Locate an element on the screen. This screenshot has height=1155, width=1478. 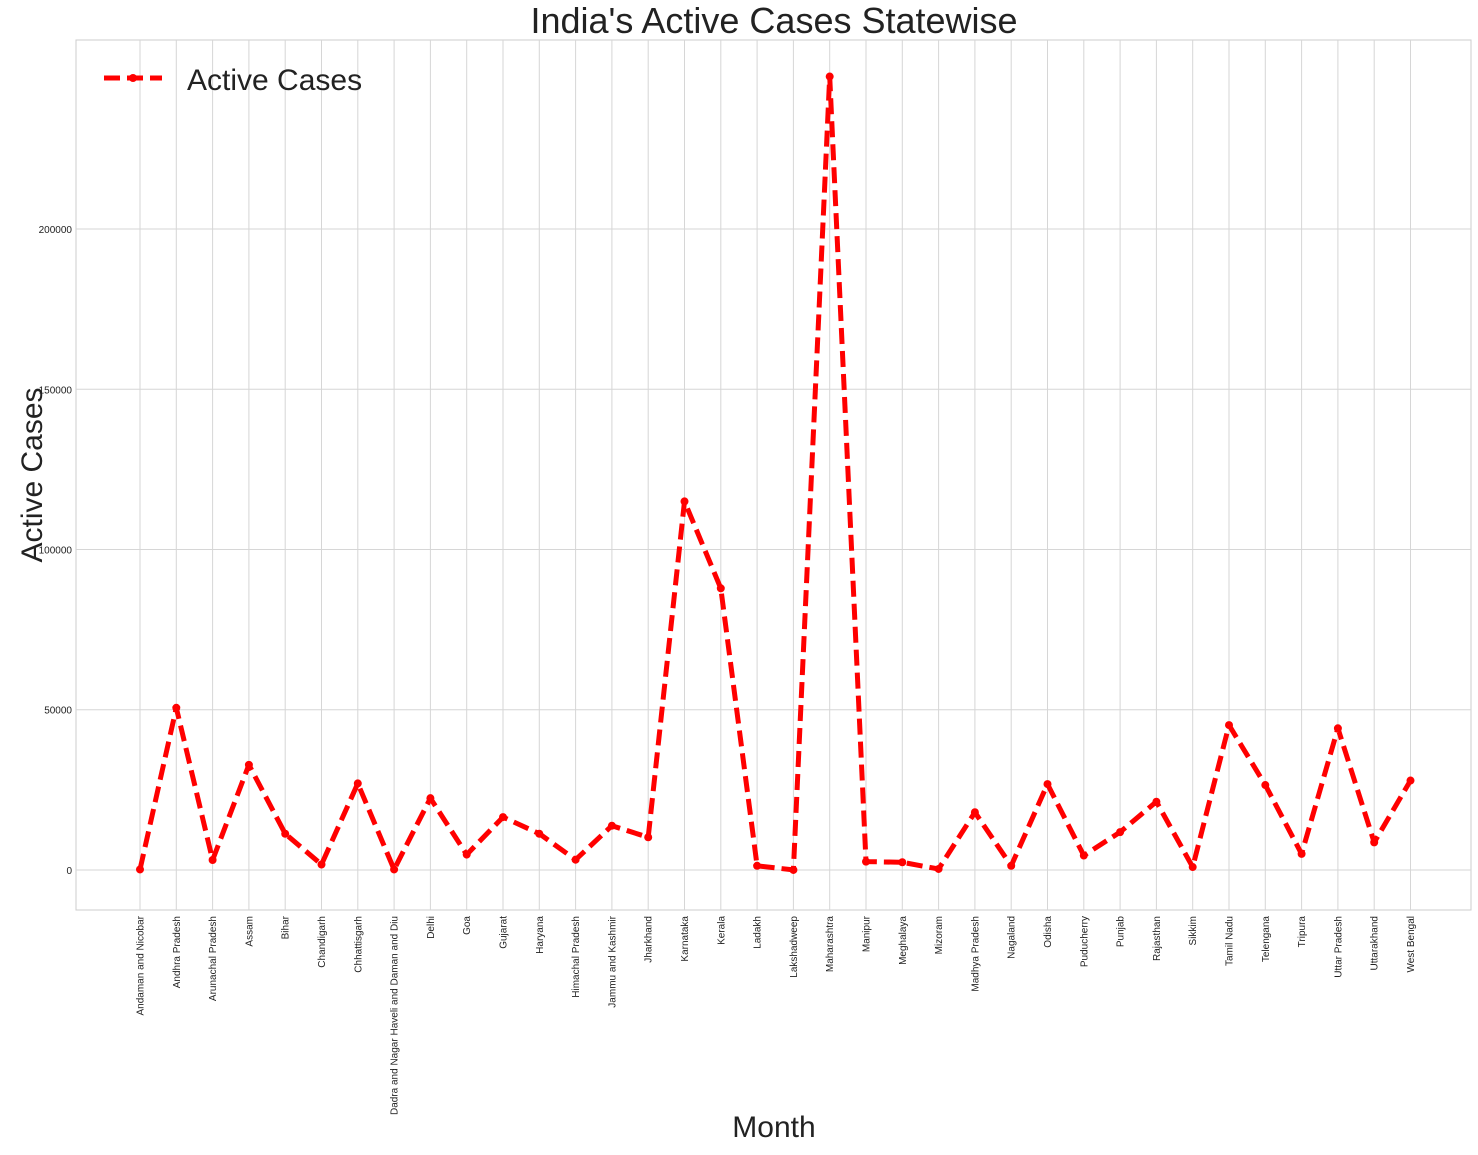
y-axis-ticks: 0 50000 100000 150000 200000 is located at coordinates (56, 551).